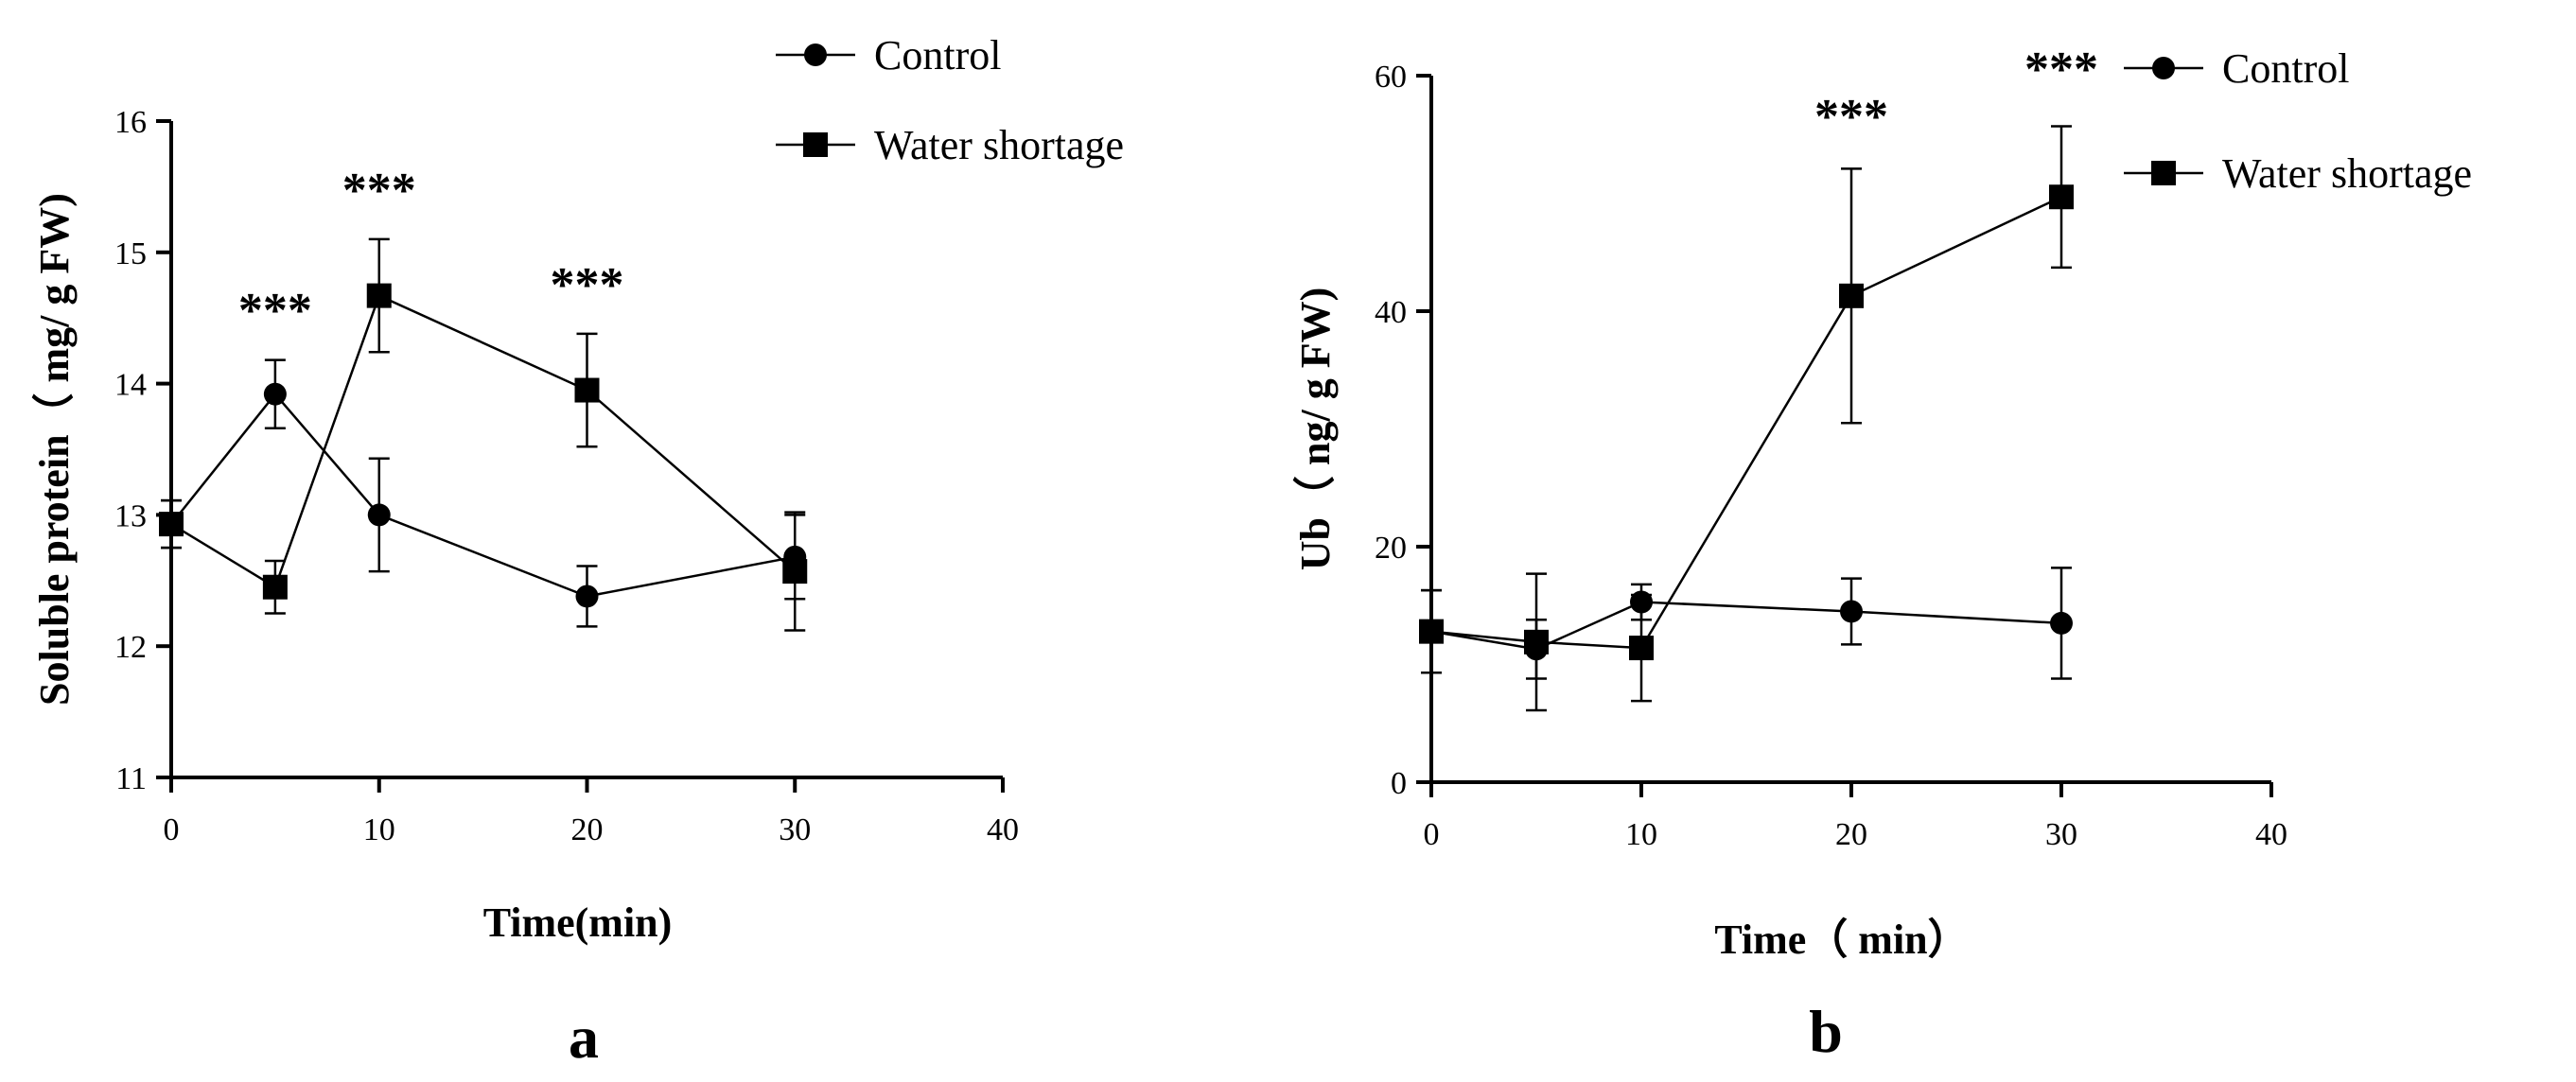  Describe the element at coordinates (1842, 939) in the screenshot. I see `x-axis-title: Time（ min）` at that location.